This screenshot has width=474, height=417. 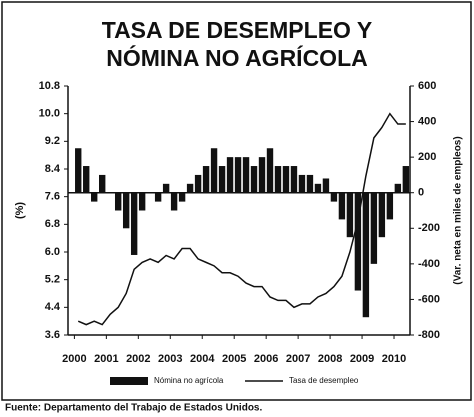 What do you see at coordinates (362, 359) in the screenshot?
I see `x-tick-label: 2009` at bounding box center [362, 359].